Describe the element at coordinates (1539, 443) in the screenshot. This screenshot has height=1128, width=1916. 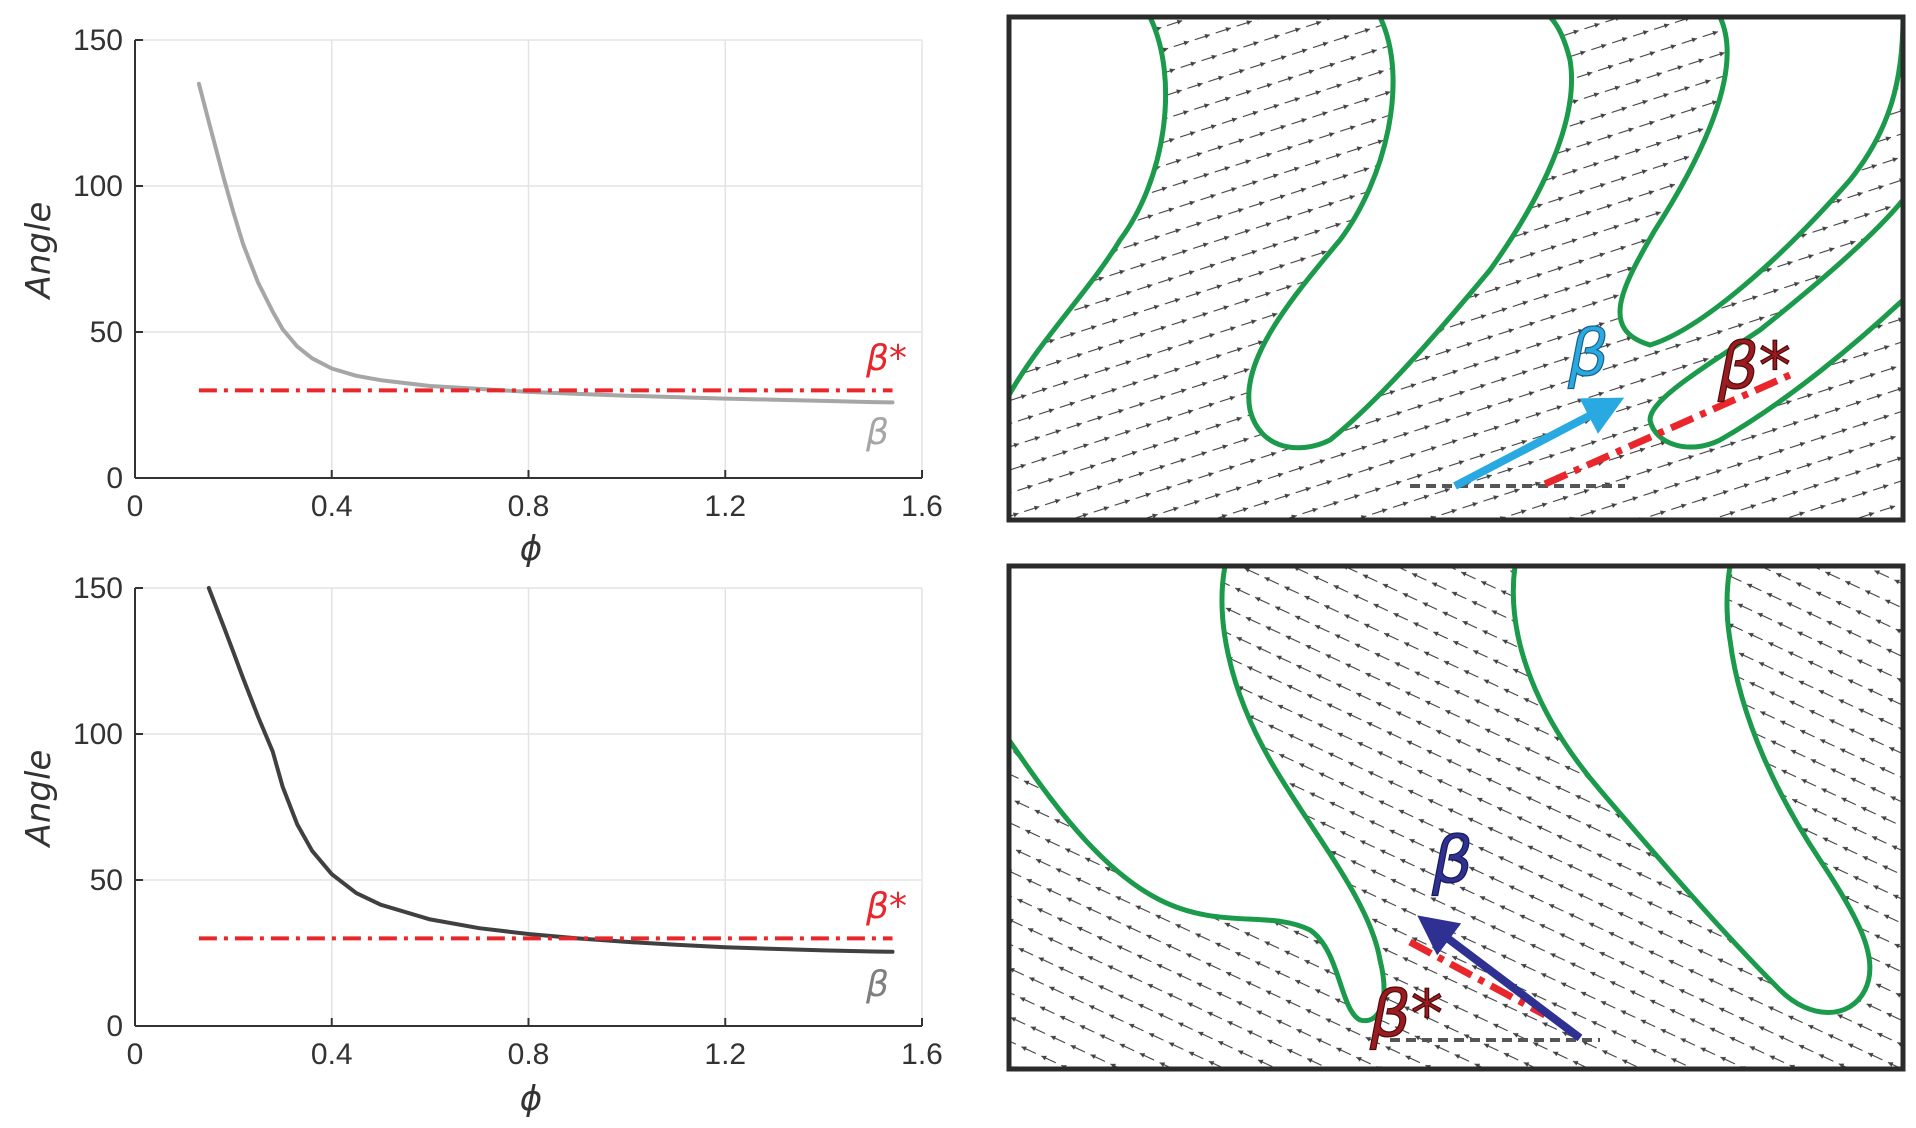
I see `top-beta-arrow` at that location.